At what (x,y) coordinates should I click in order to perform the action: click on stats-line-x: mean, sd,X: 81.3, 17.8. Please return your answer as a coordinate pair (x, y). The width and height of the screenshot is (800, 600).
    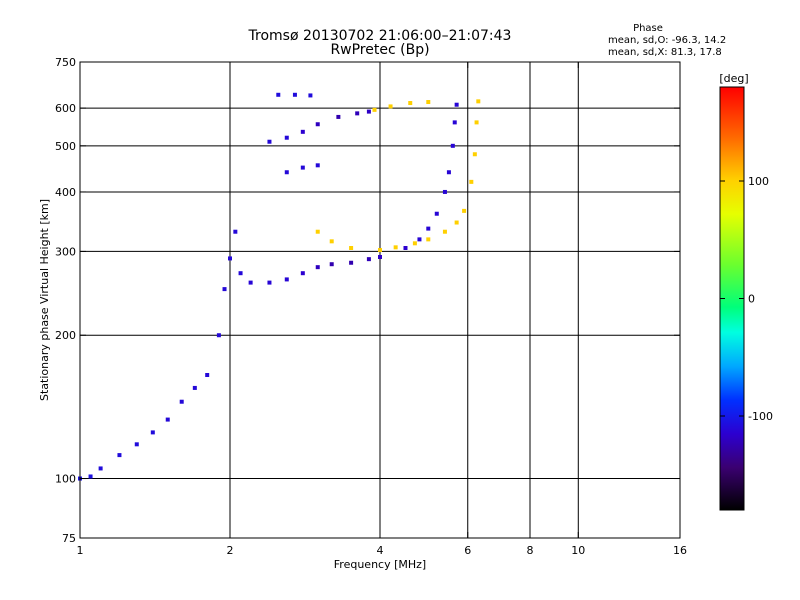
    Looking at the image, I should click on (665, 52).